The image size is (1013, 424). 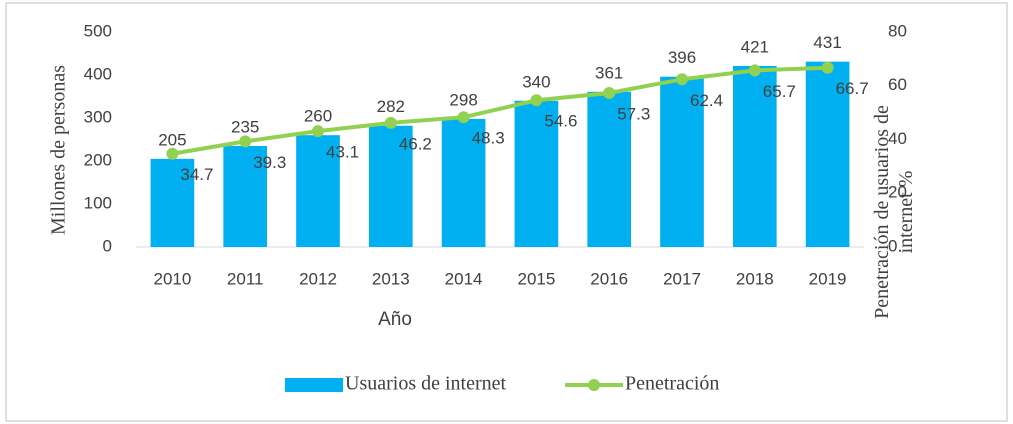 I want to click on x-tick-label: 2010, so click(x=172, y=278).